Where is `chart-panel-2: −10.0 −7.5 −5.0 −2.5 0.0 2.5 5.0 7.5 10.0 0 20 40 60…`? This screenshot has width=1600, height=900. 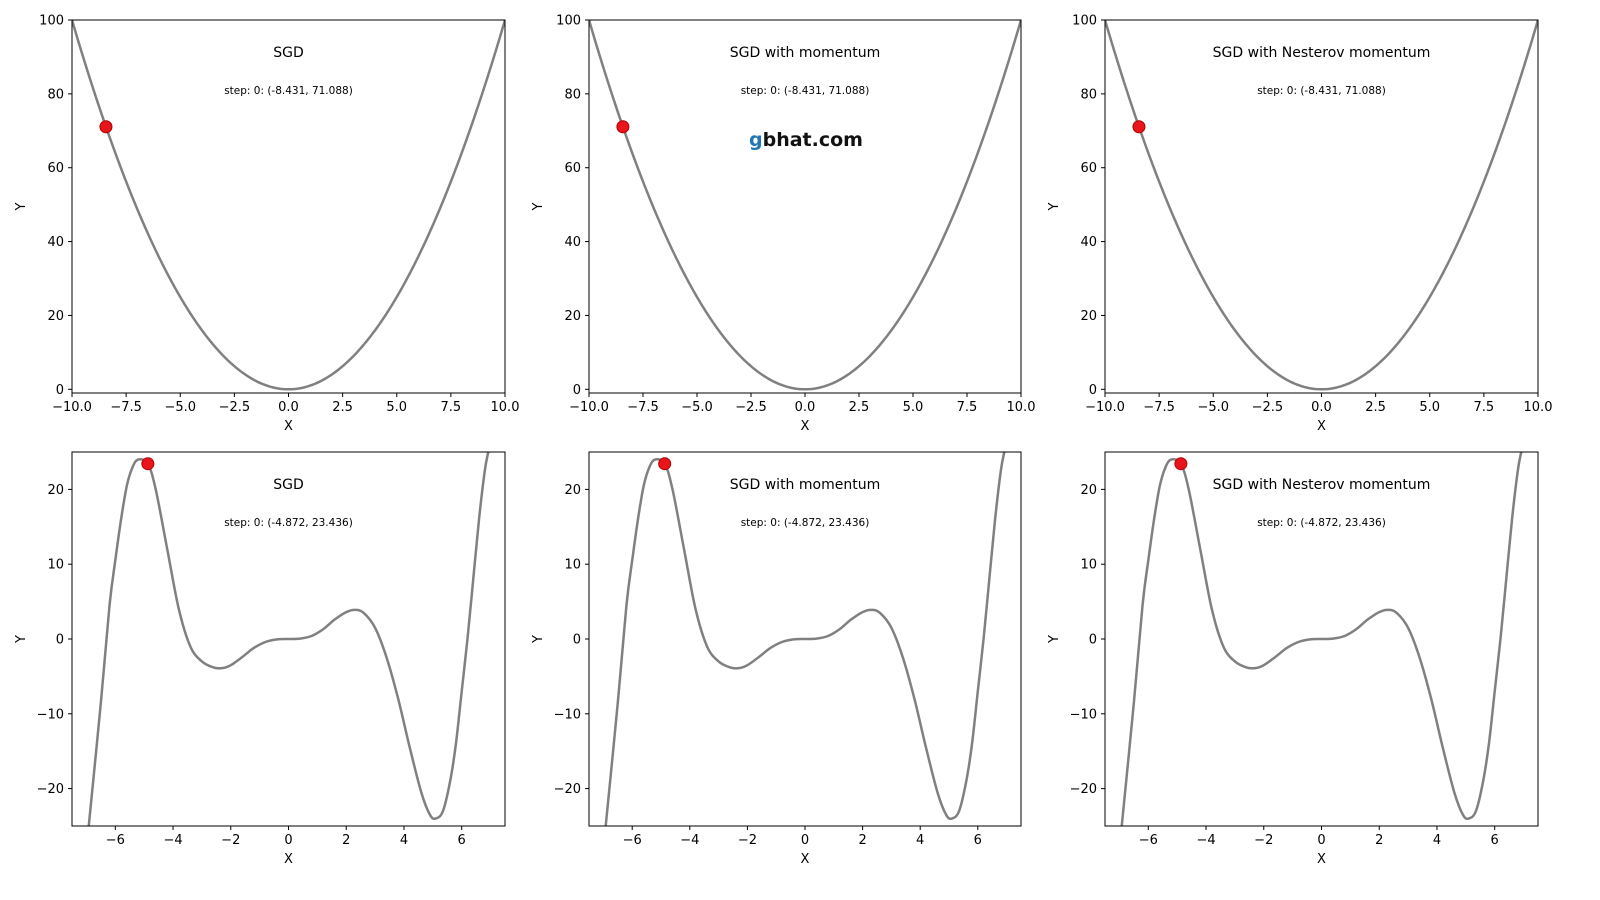
chart-panel-2: −10.0 −7.5 −5.0 −2.5 0.0 2.5 5.0 7.5 10.0 0 20 40 60… is located at coordinates (783, 224).